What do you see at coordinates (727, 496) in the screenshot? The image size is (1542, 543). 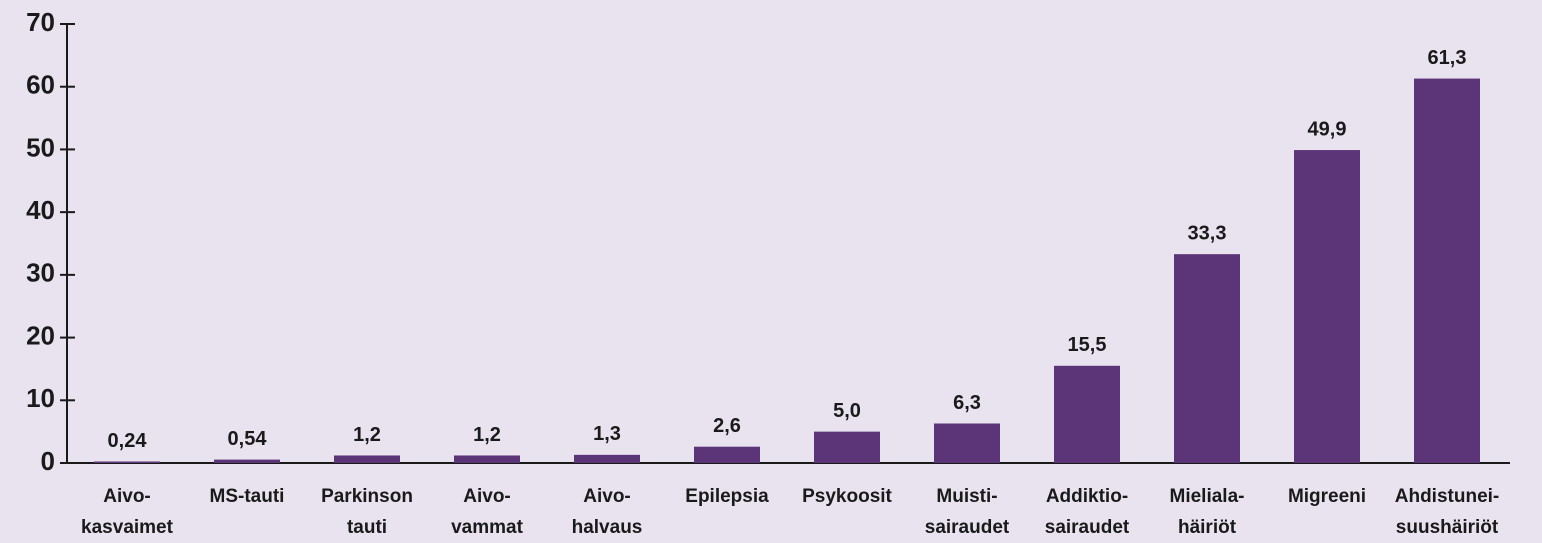 I see `x-tick-label: Epilepsia` at bounding box center [727, 496].